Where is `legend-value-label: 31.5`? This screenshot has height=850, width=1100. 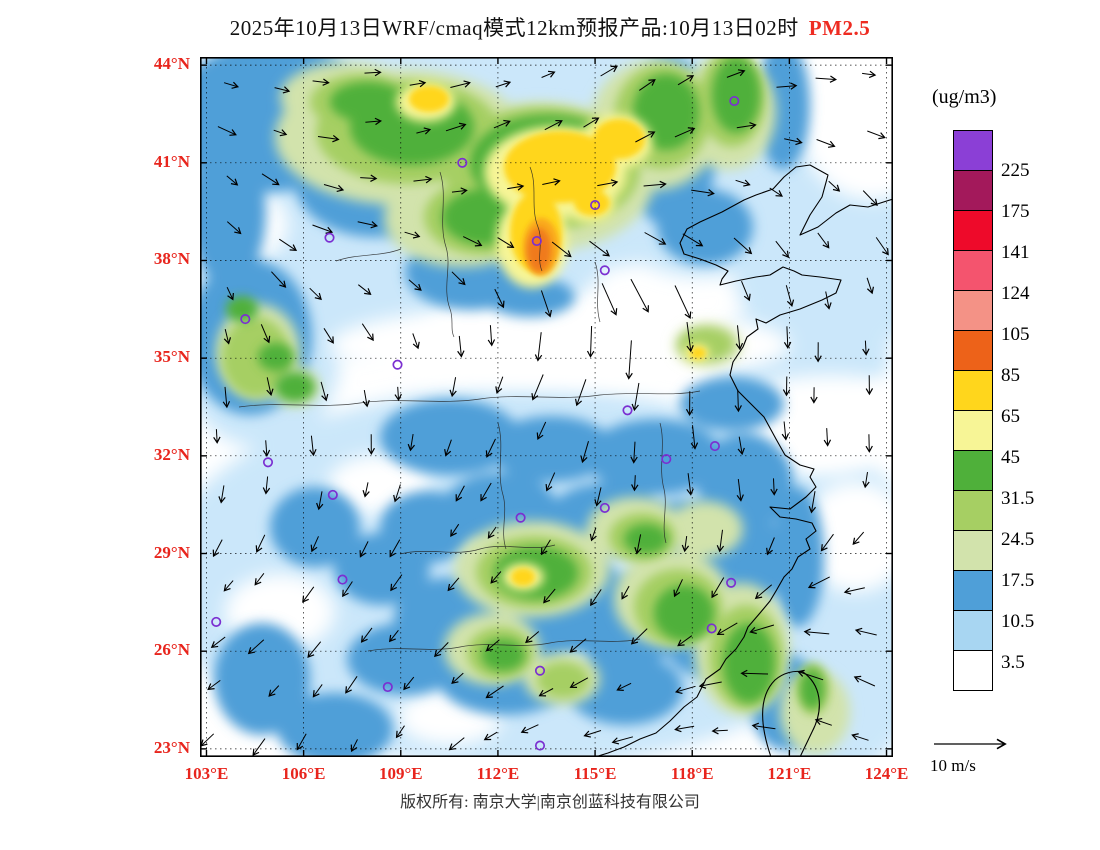
legend-value-label: 31.5 is located at coordinates (1018, 498).